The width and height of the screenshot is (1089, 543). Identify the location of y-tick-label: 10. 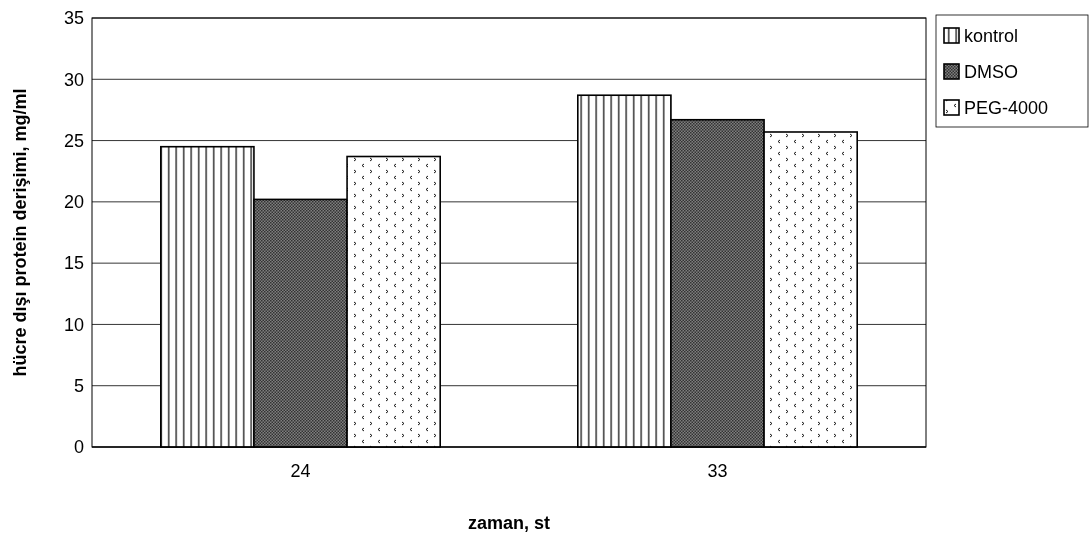
(73, 324).